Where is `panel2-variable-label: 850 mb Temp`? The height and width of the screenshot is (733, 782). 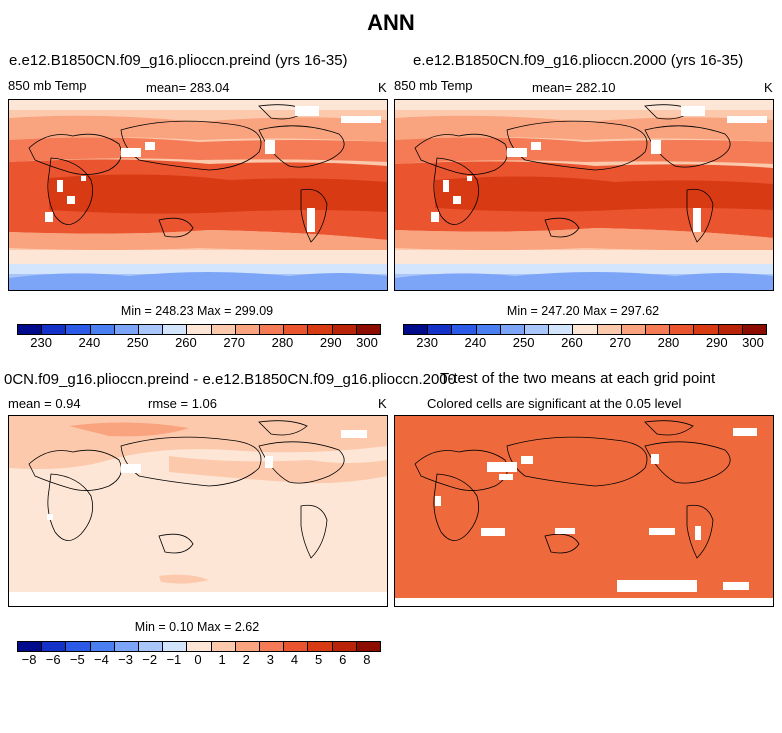
panel2-variable-label: 850 mb Temp is located at coordinates (433, 85).